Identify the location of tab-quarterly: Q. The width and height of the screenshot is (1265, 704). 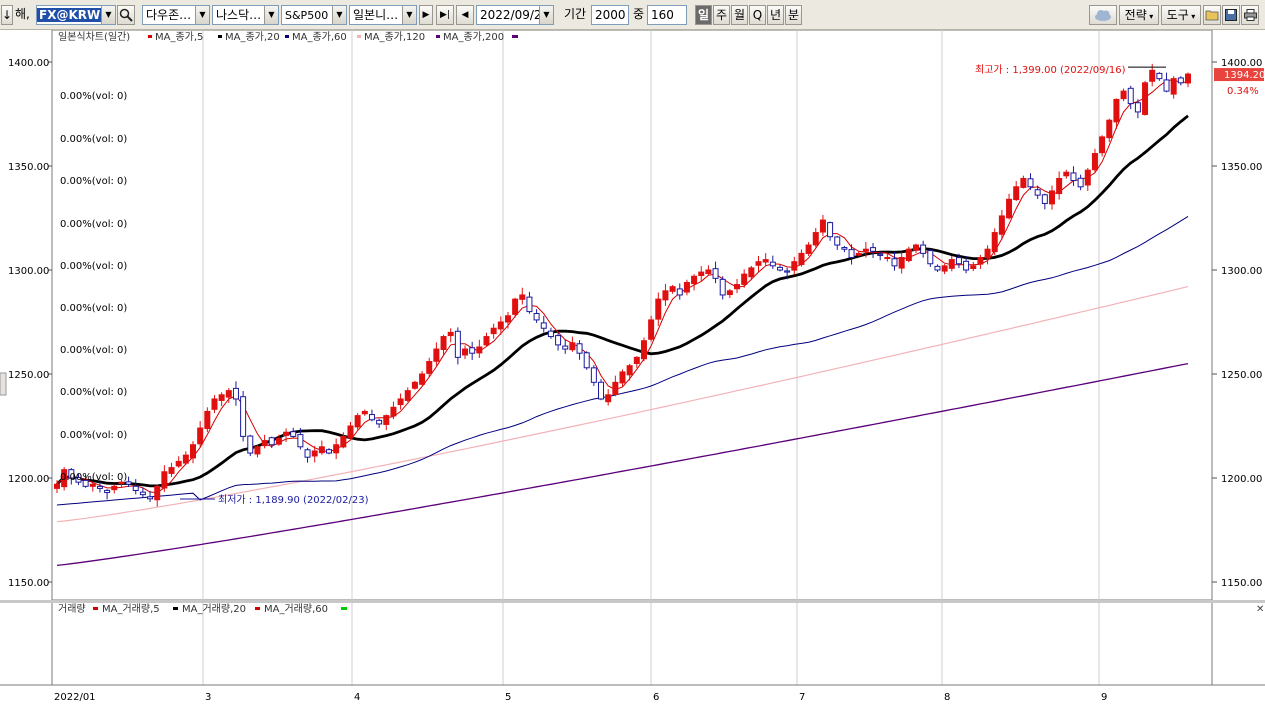
(757, 15).